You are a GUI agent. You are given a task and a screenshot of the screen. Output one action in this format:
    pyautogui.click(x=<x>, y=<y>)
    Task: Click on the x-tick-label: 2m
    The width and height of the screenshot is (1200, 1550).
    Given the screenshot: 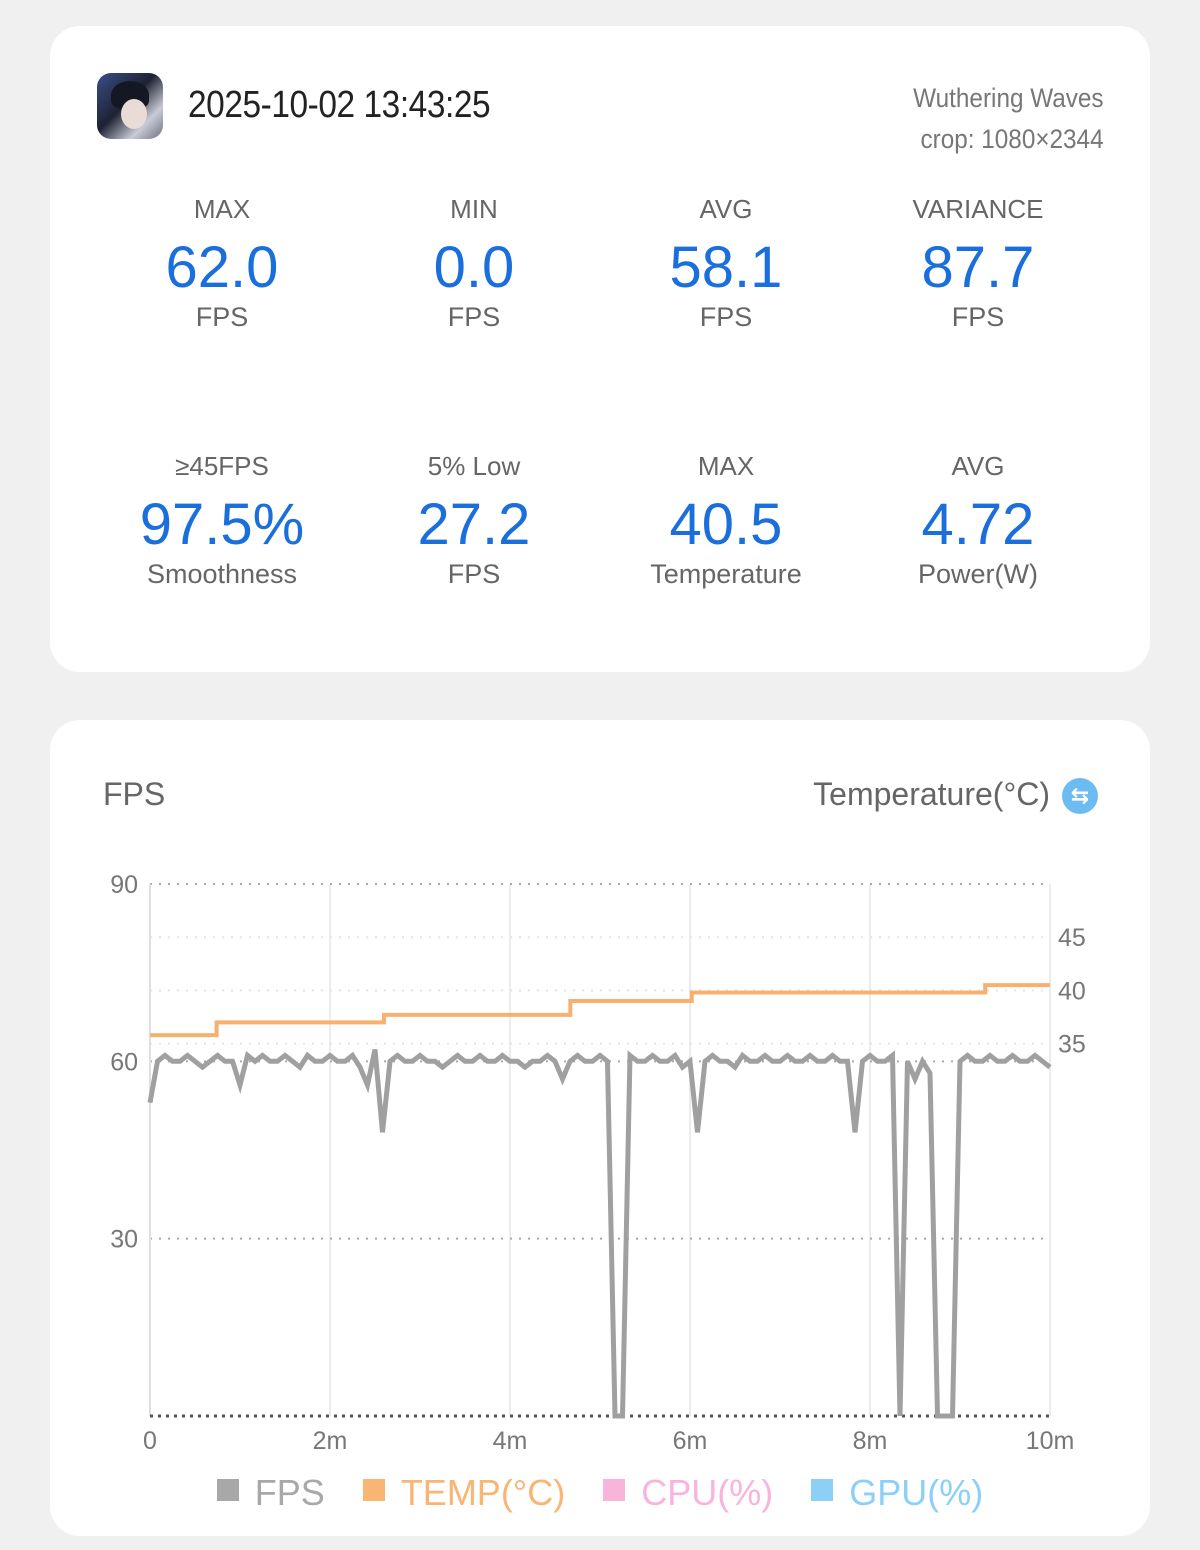 What is the action you would take?
    pyautogui.click(x=330, y=1441)
    